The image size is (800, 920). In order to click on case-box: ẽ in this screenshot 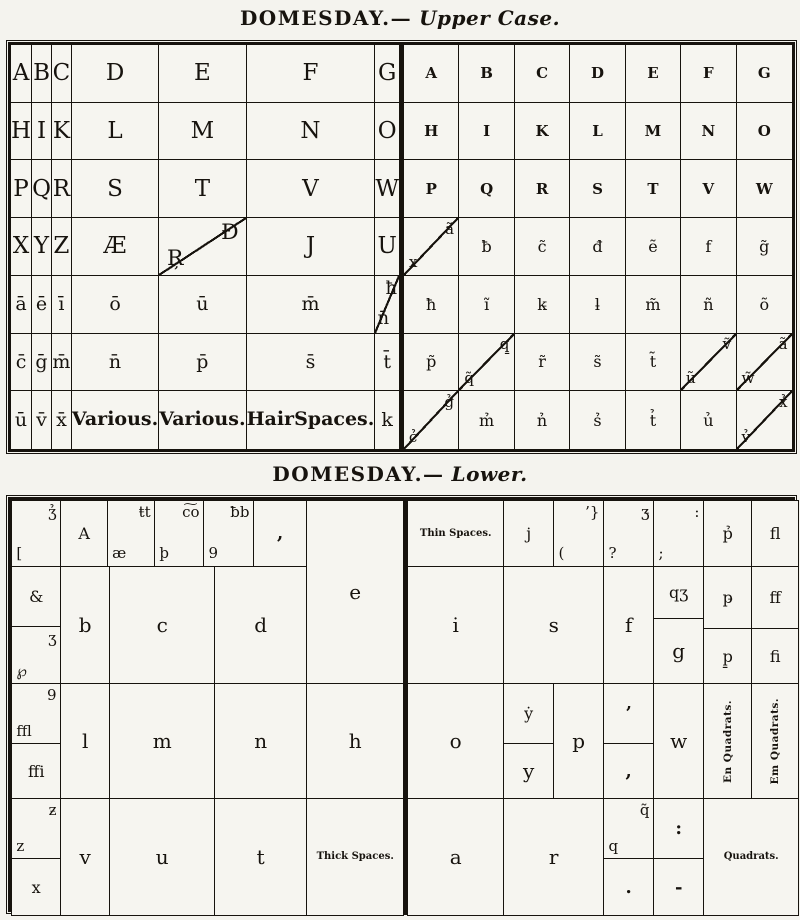, I will do `click(653, 247)`.